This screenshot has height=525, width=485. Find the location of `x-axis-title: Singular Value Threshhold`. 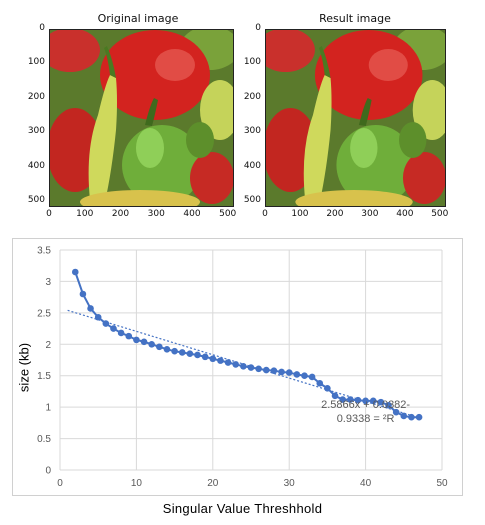

x-axis-title: Singular Value Threshhold is located at coordinates (242, 508).